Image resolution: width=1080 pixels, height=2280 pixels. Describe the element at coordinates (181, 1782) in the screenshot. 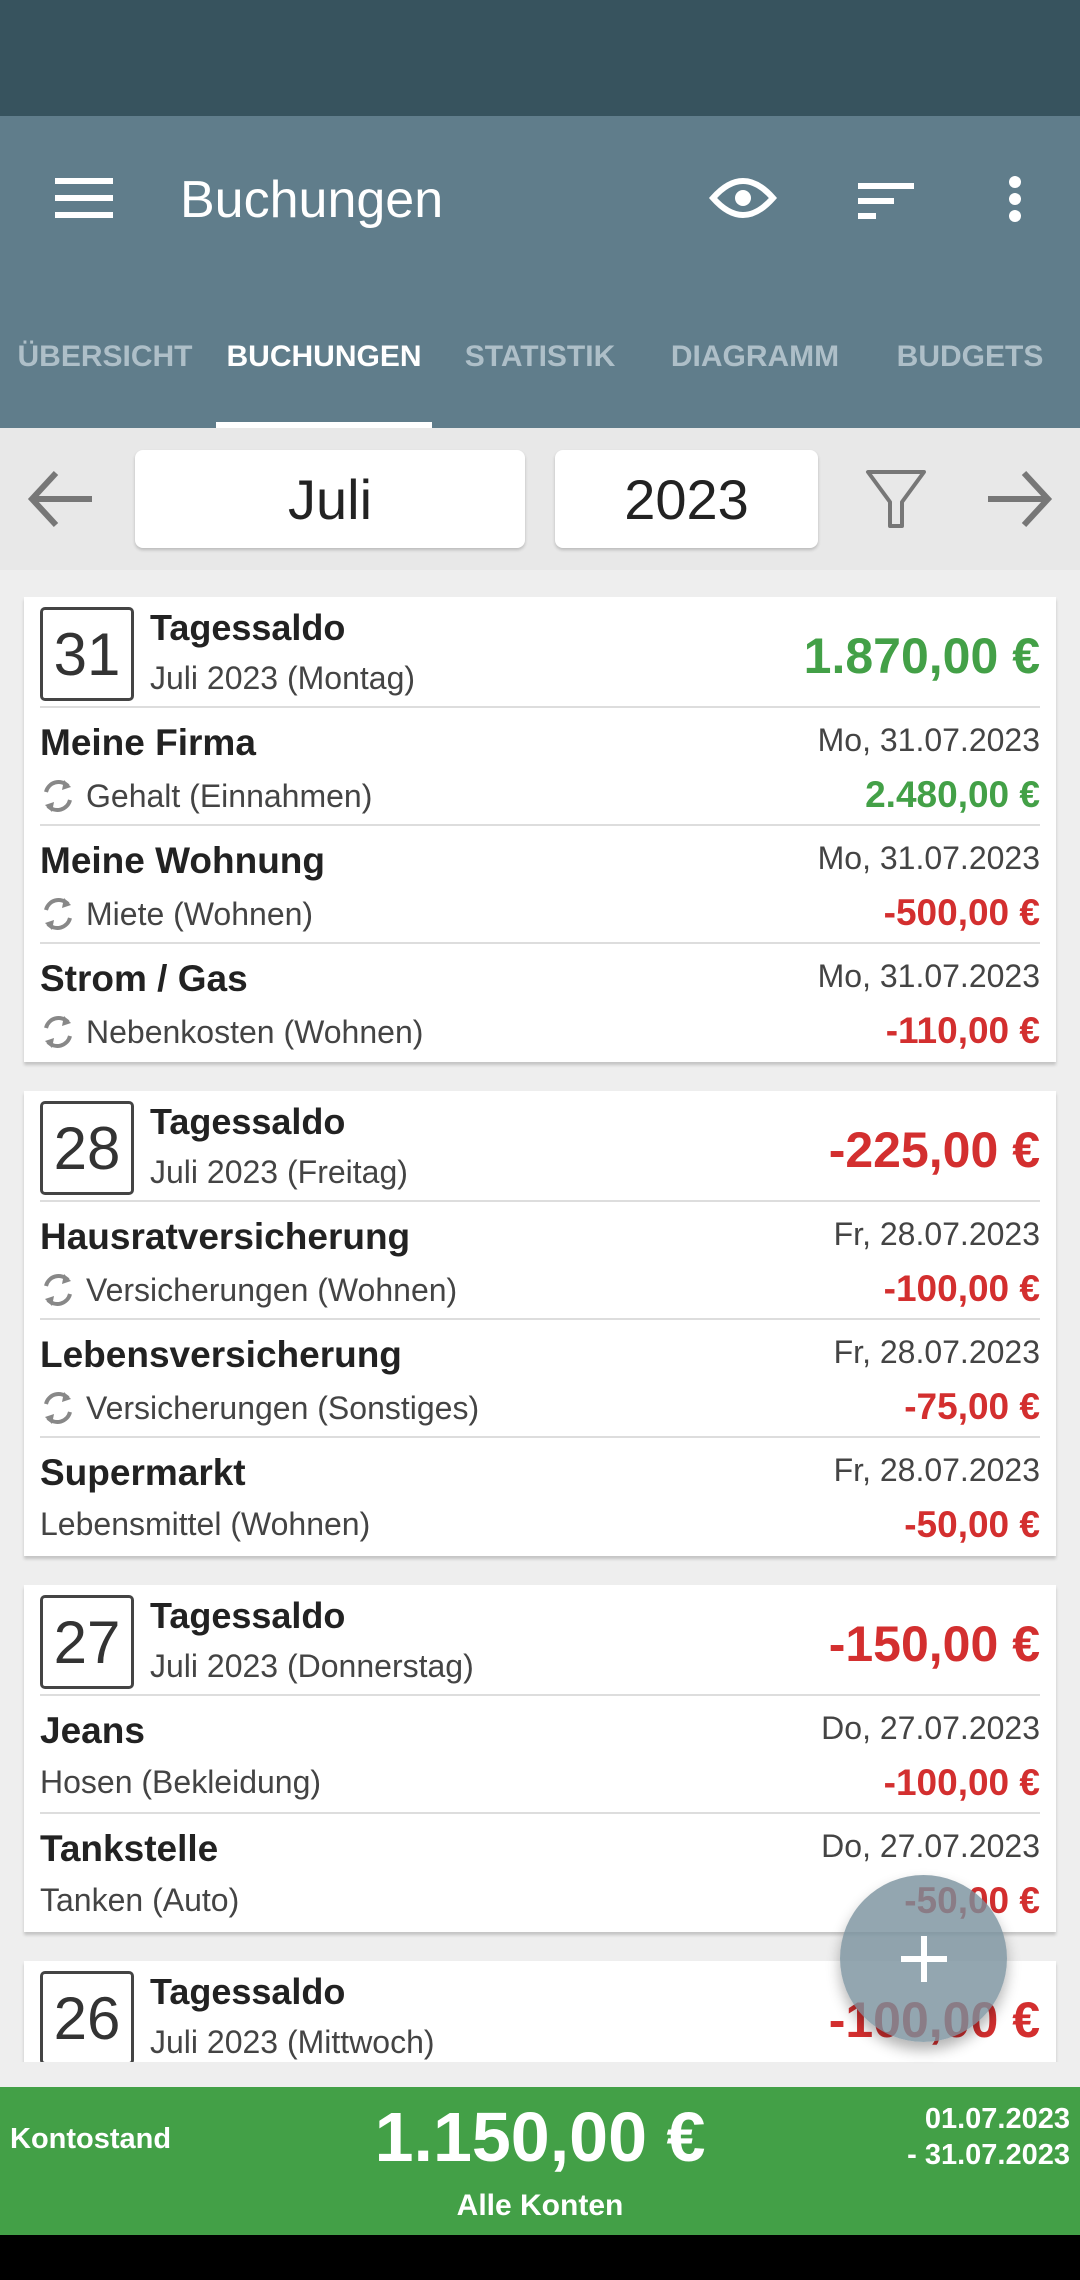

I see `transaction-category: Hosen (Bekleidung)` at that location.